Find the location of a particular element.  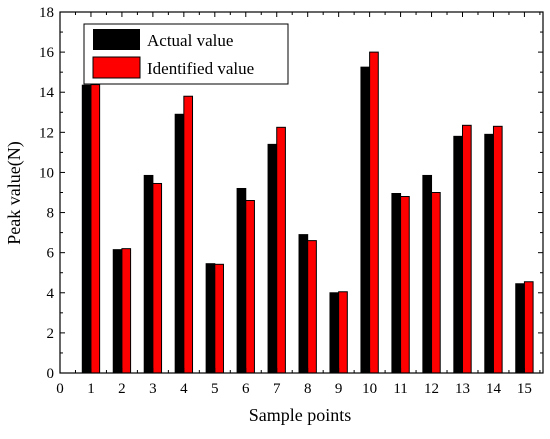

y-tick-label-2: 2 is located at coordinates (51, 334).